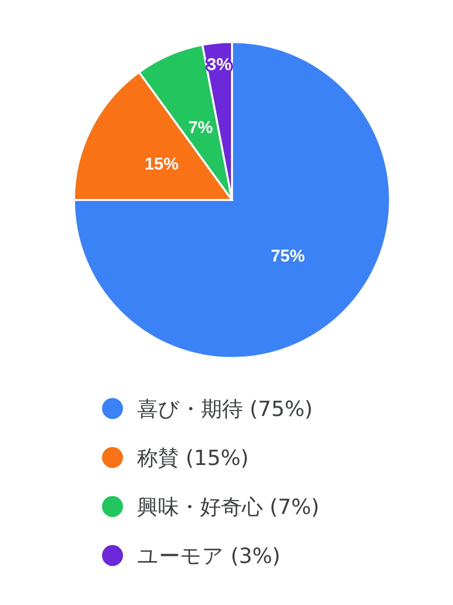 The image size is (453, 605). Describe the element at coordinates (225, 409) in the screenshot. I see `legend-label: 喜び・期待 (75%)` at that location.